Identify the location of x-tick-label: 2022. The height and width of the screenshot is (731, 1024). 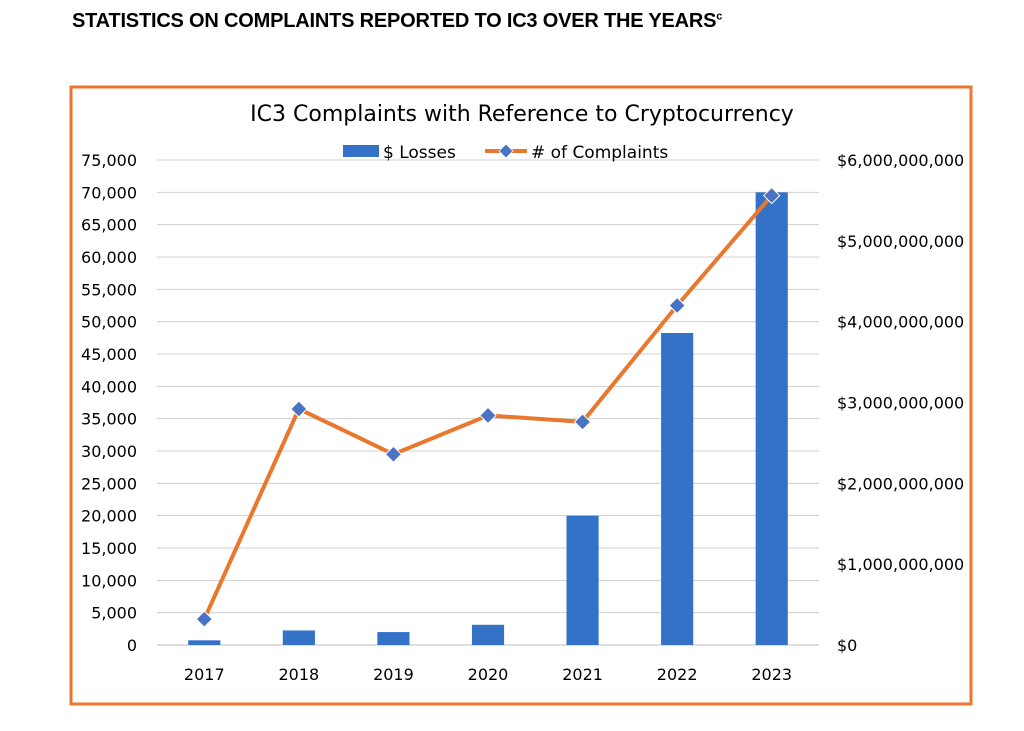
(677, 674).